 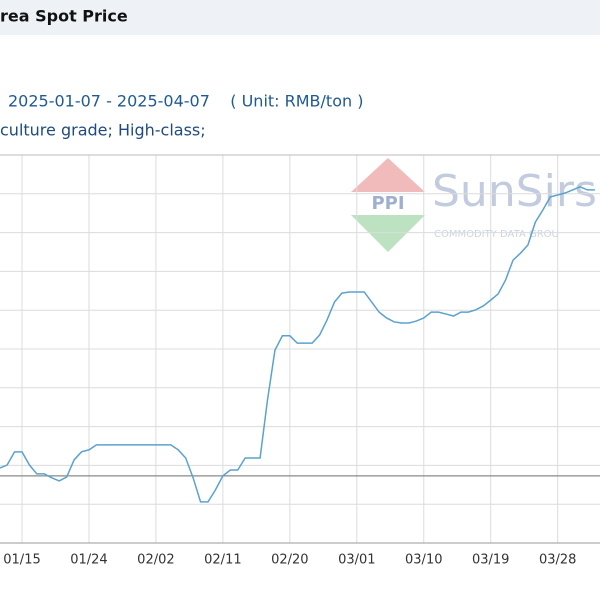 I want to click on logo-bottom, so click(x=388, y=233).